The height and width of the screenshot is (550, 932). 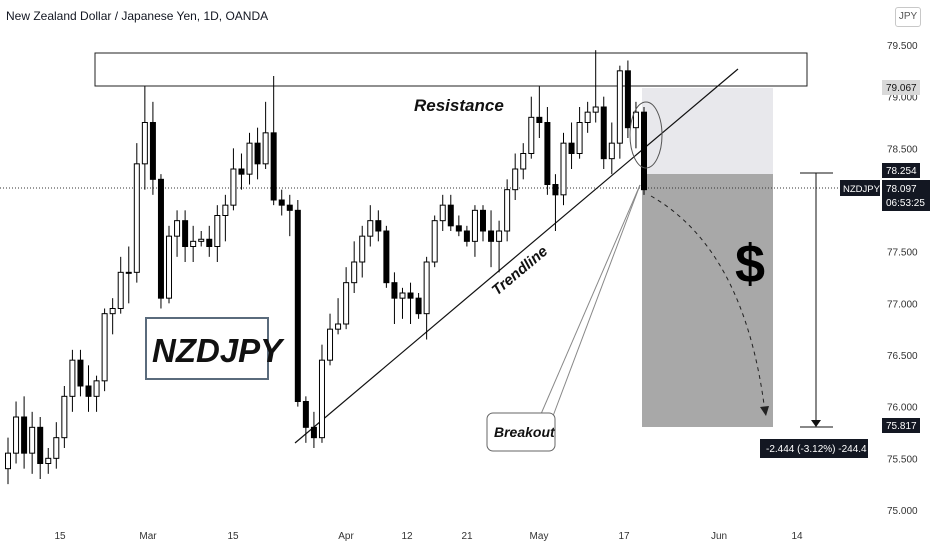 I want to click on symbol-tag-label: NZDJPY, so click(x=862, y=189).